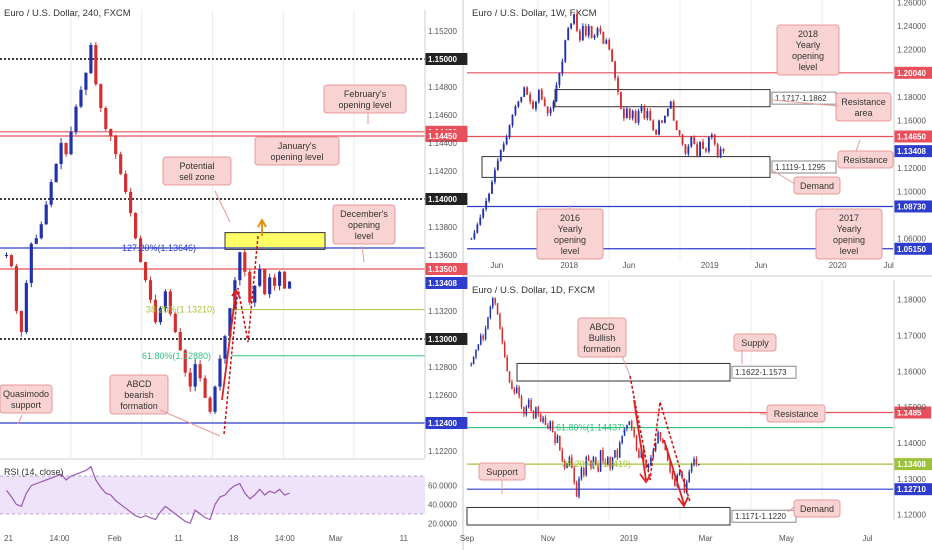  Describe the element at coordinates (863, 102) in the screenshot. I see `w1-bubble-resistance-area-text: Resistance` at that location.